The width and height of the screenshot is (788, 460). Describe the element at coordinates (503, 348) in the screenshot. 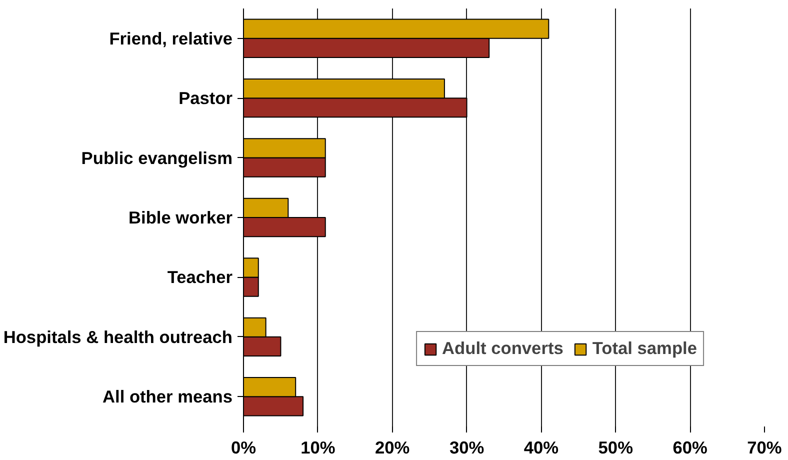

I see `legend-label: Adult converts` at that location.